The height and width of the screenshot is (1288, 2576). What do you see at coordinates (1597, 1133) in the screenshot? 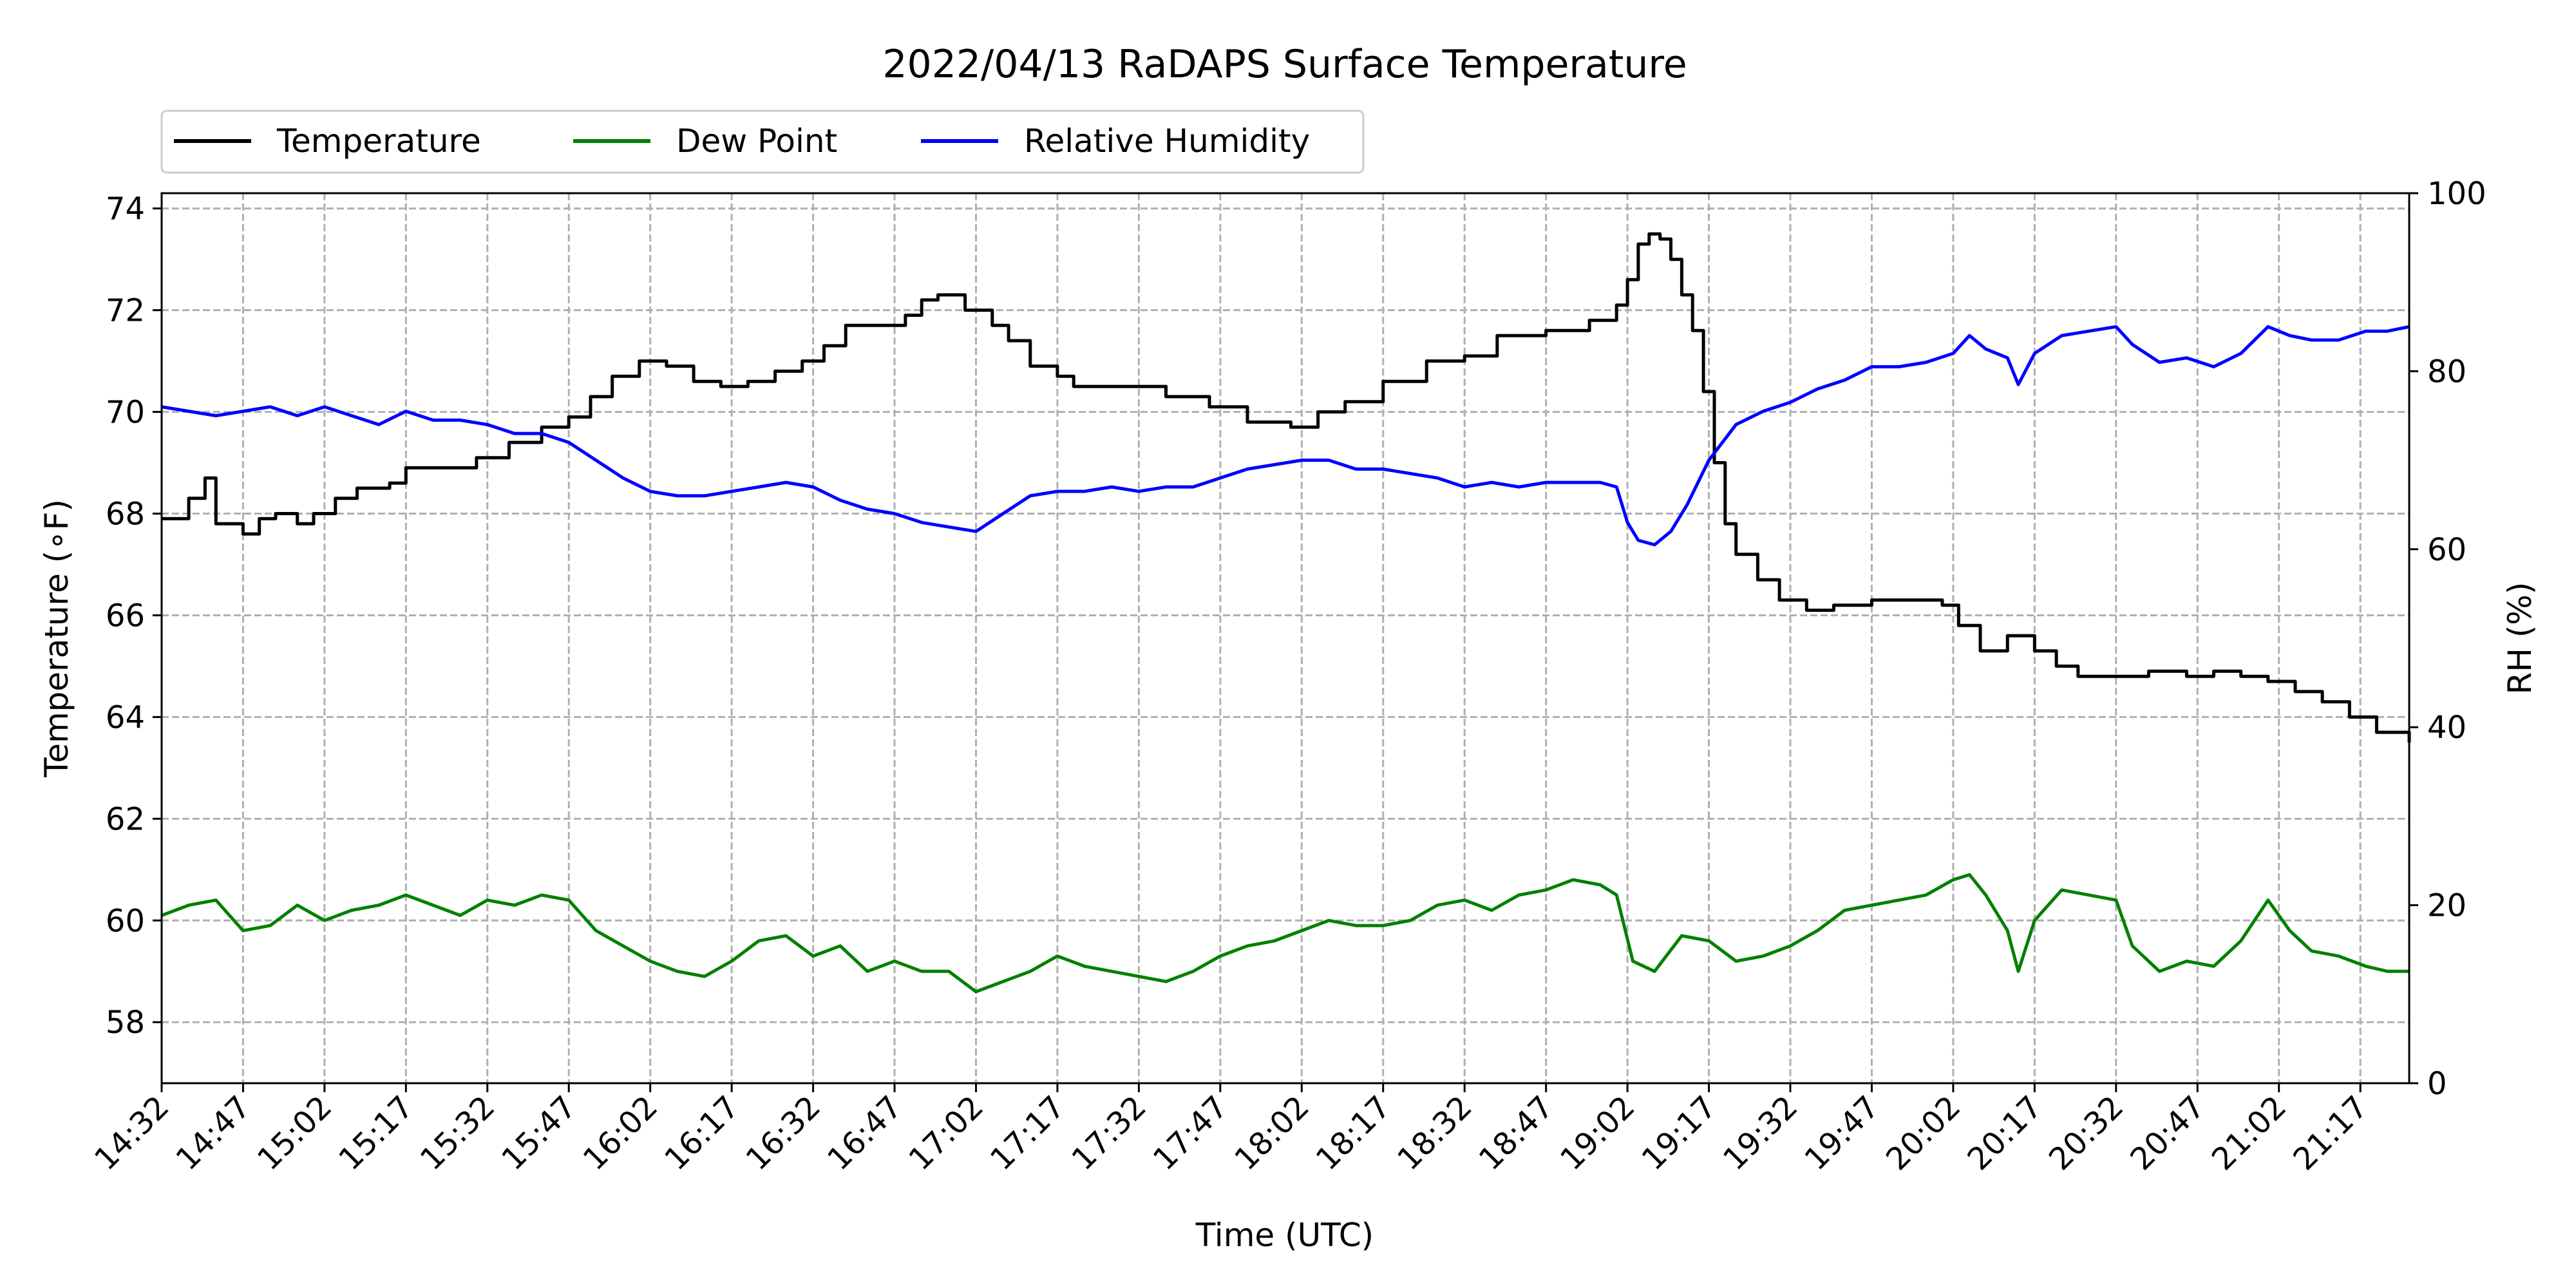
I see `x-tick-label: 19:02` at bounding box center [1597, 1133].